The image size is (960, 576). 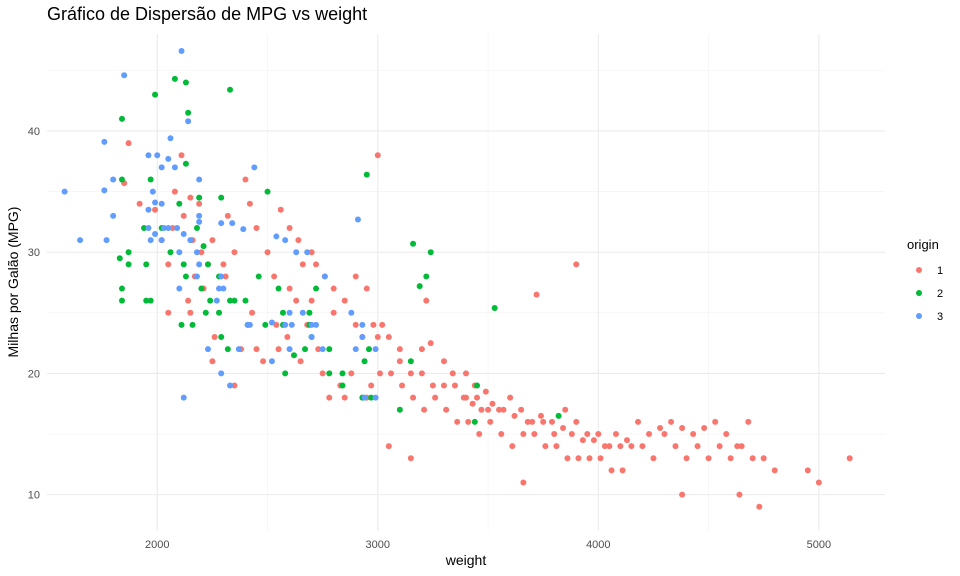 What do you see at coordinates (34, 496) in the screenshot?
I see `y-tick-label: 10` at bounding box center [34, 496].